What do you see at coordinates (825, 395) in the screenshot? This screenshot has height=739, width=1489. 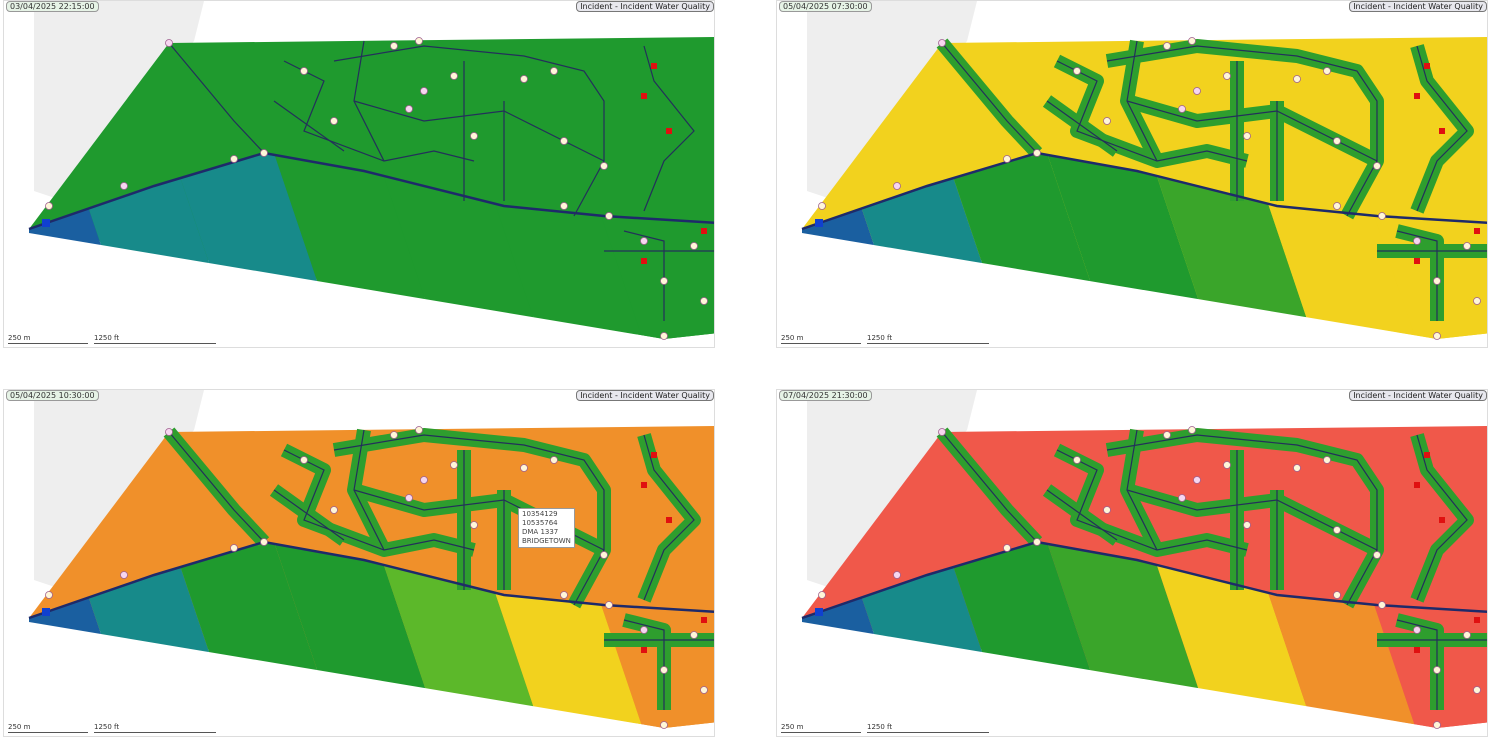 I see `timestamp: 07/04/2025 21:30:00` at bounding box center [825, 395].